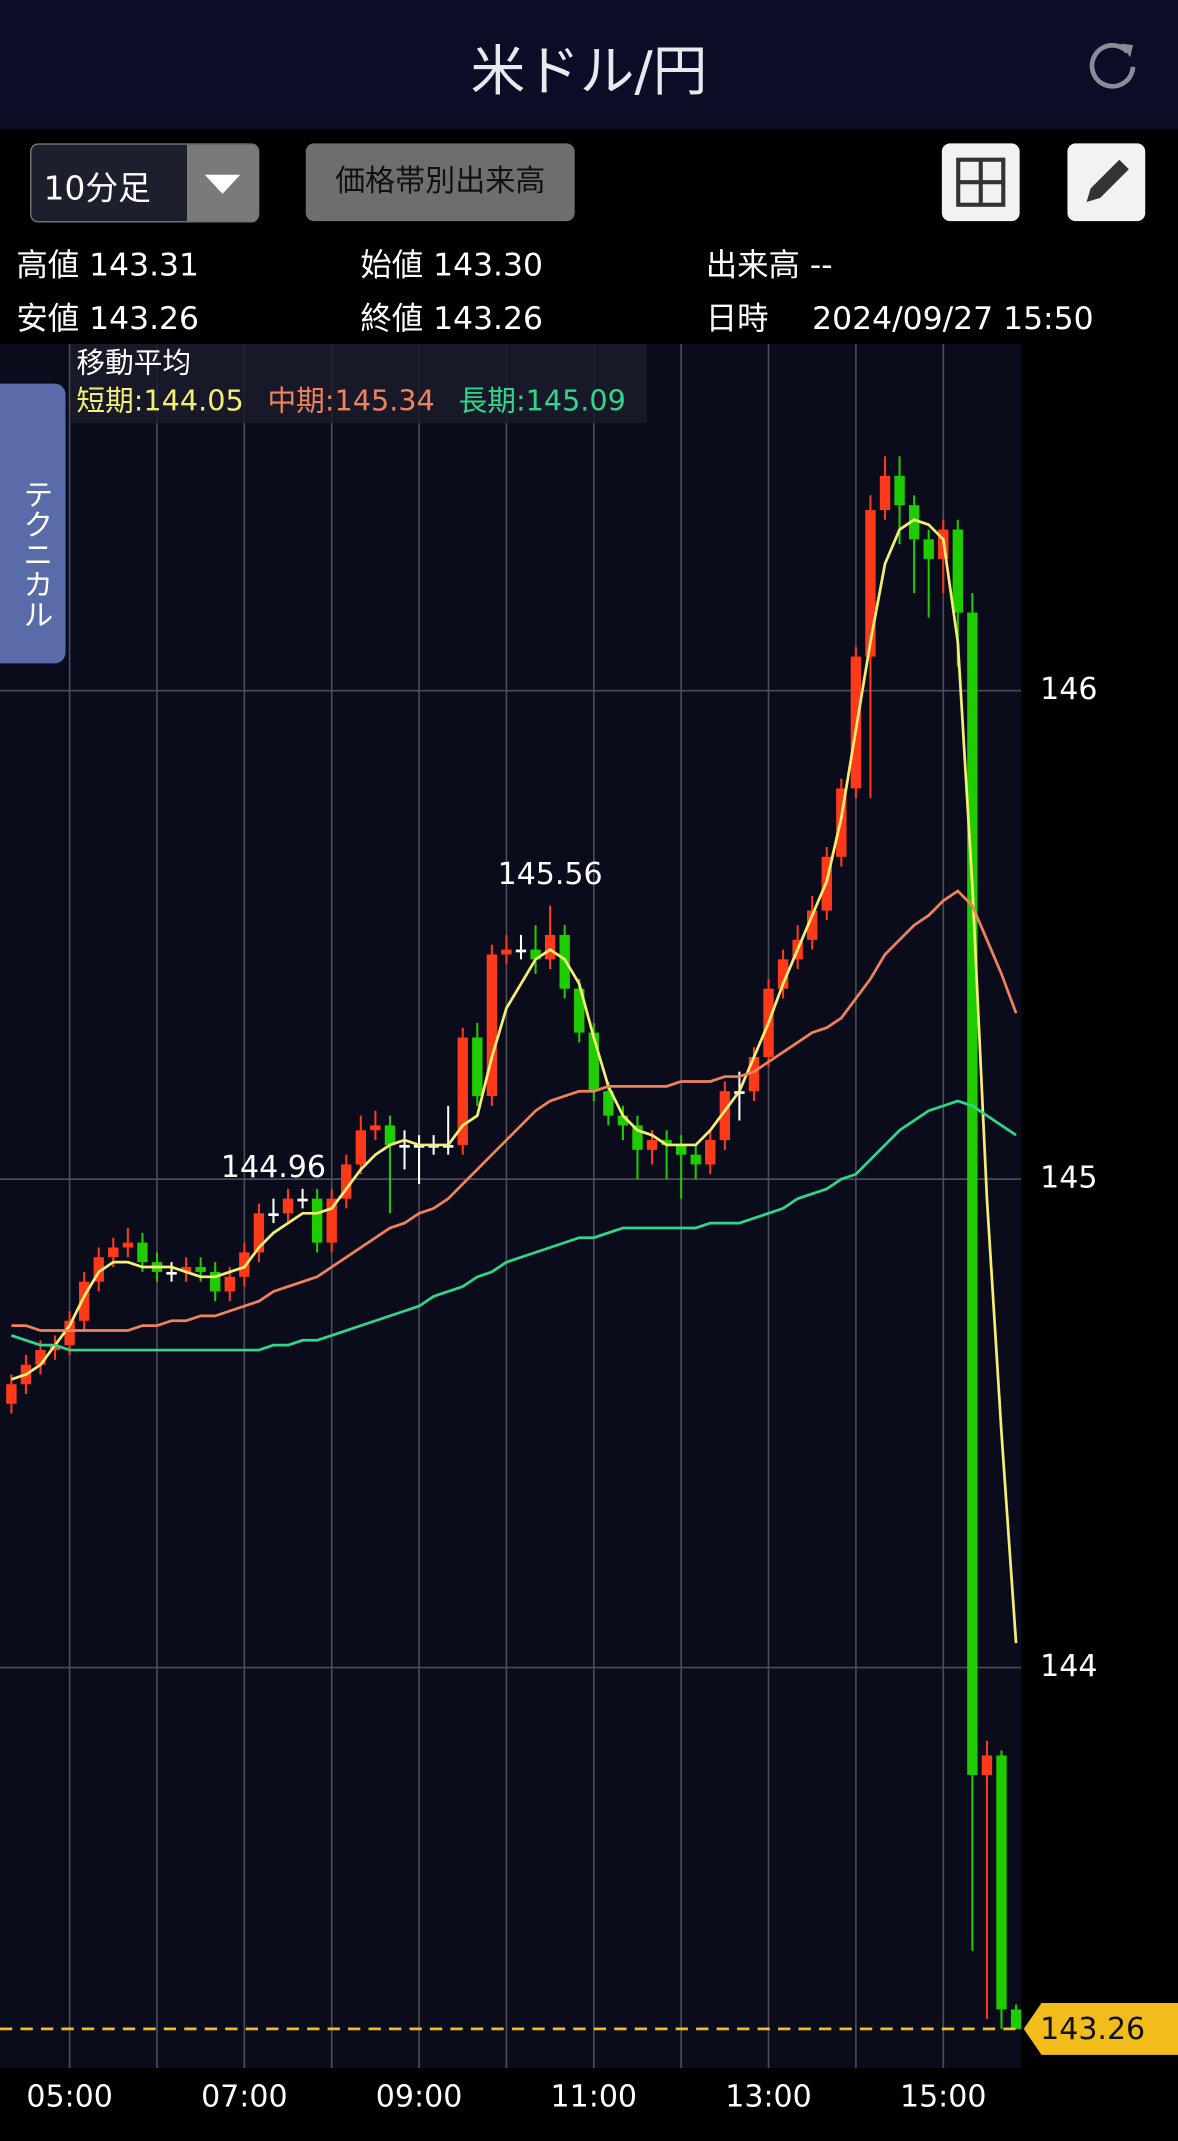  I want to click on info-open: 始値 143.30, so click(451, 266).